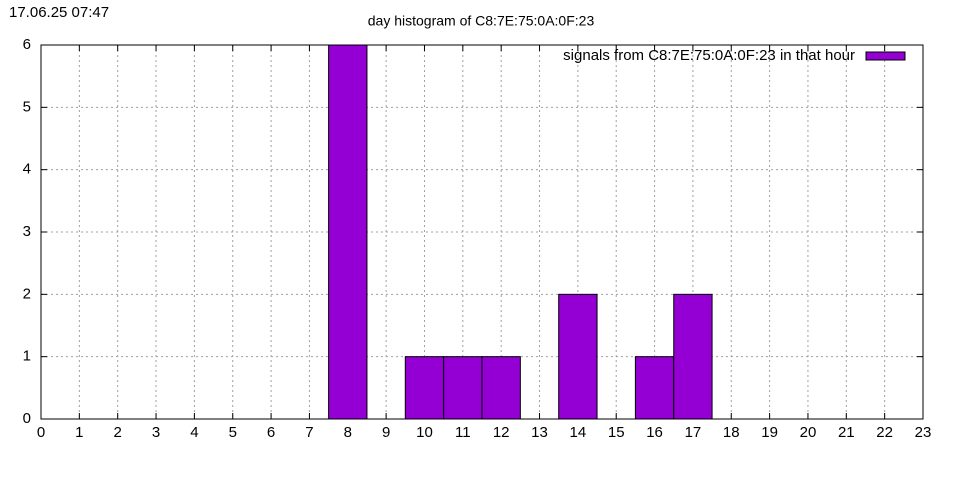 The width and height of the screenshot is (960, 480). Describe the element at coordinates (271, 432) in the screenshot. I see `x-tick-label: 6` at that location.